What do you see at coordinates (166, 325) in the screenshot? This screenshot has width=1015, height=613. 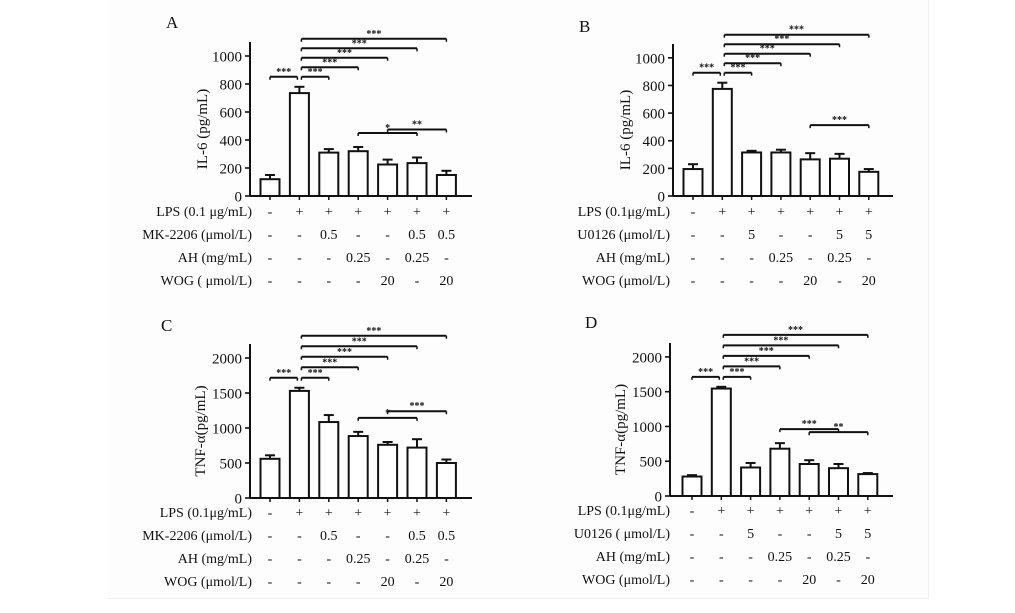 I see `panel-letter: C` at bounding box center [166, 325].